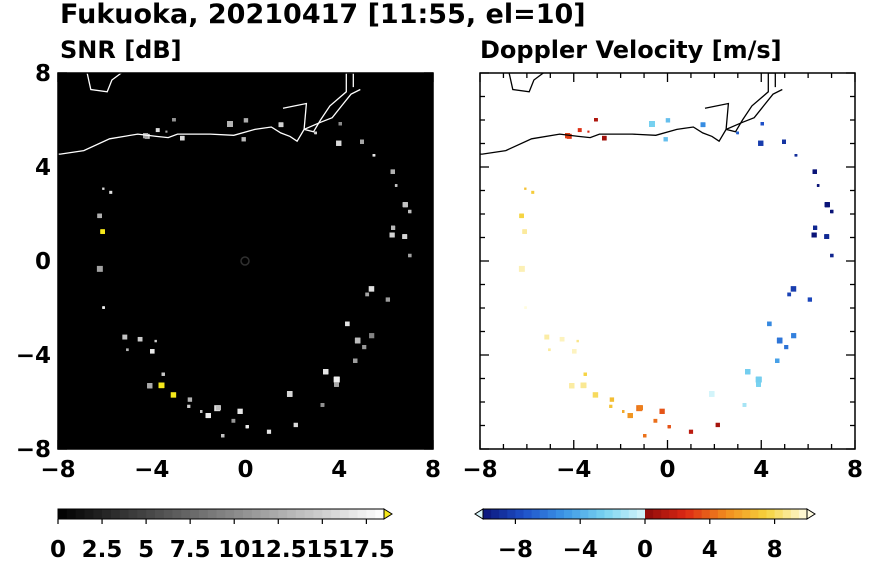  Describe the element at coordinates (43, 74) in the screenshot. I see `snr-y-tick-label: 8` at that location.